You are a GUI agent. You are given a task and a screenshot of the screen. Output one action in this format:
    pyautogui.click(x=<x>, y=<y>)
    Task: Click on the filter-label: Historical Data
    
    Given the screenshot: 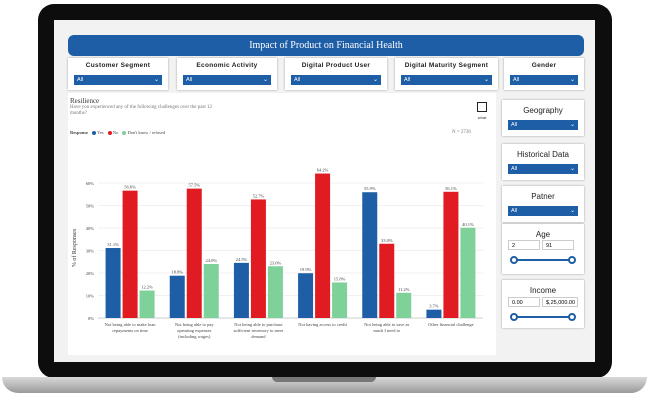 What is the action you would take?
    pyautogui.click(x=542, y=154)
    